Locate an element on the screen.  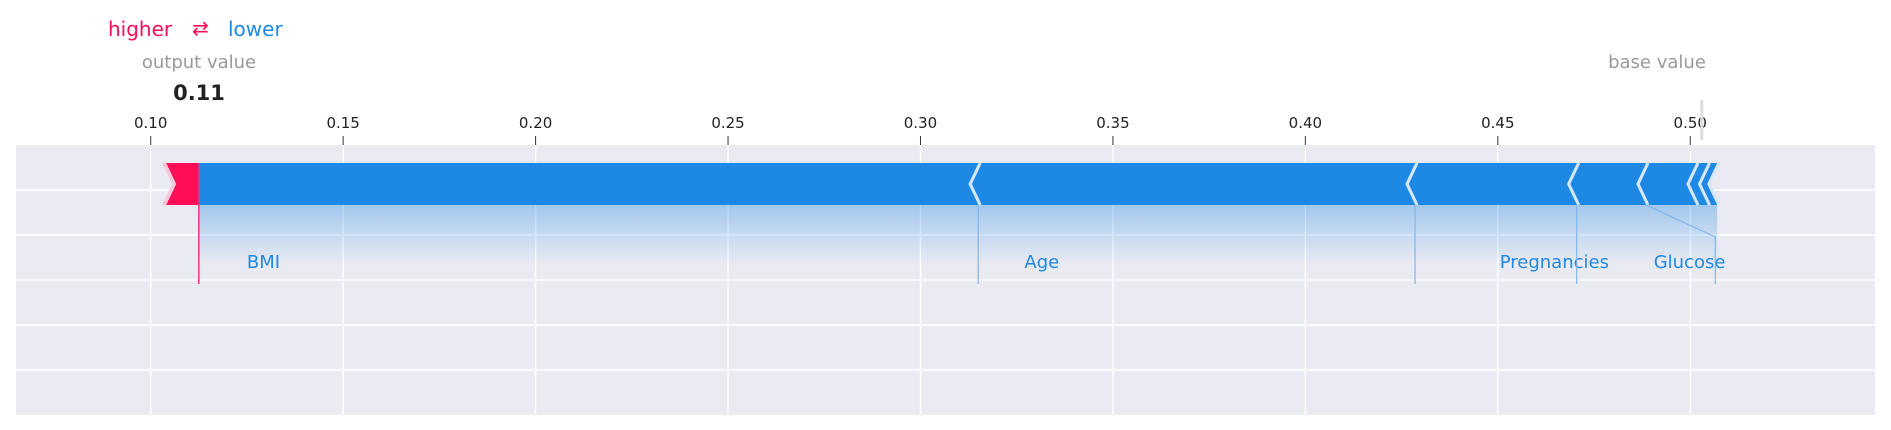
x-tick-label: 0.30 is located at coordinates (920, 123).